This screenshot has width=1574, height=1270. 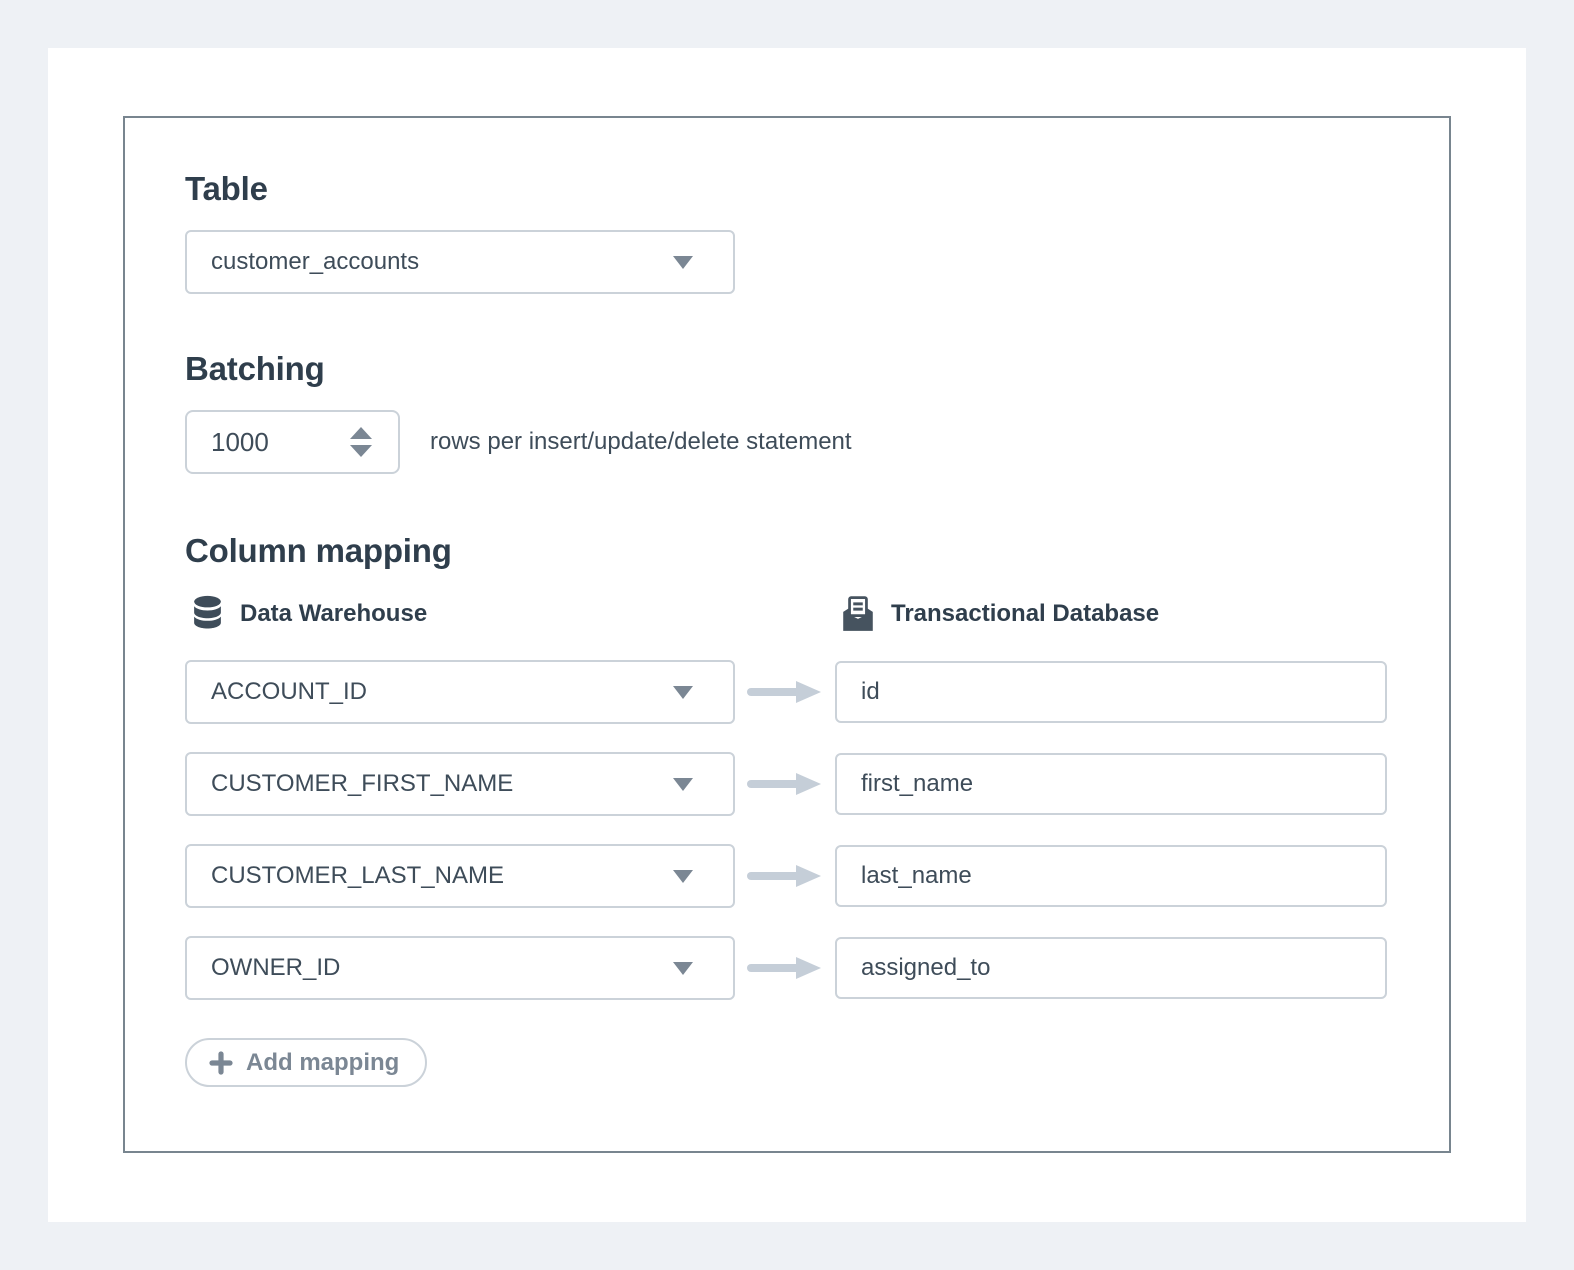 I want to click on database-icon, so click(x=207, y=614).